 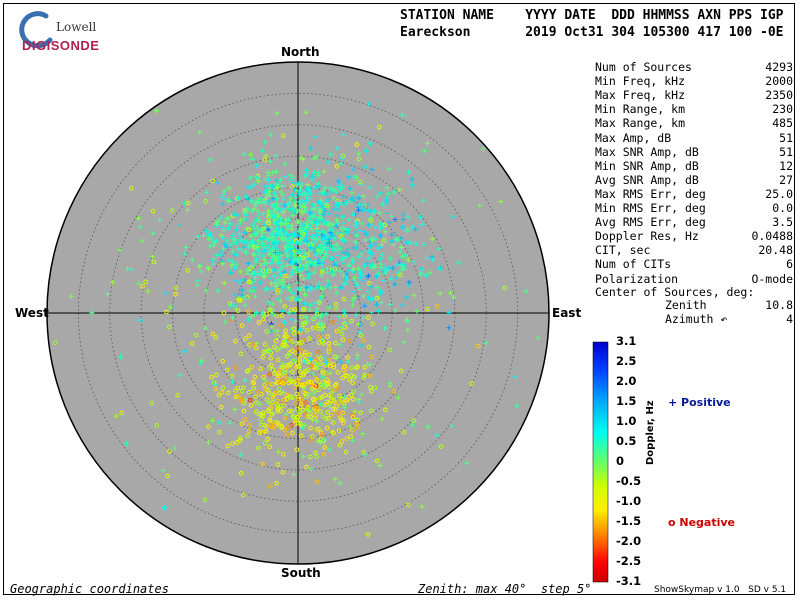 I want to click on stat-row: Min SNR Amp, dB 12, so click(x=694, y=166).